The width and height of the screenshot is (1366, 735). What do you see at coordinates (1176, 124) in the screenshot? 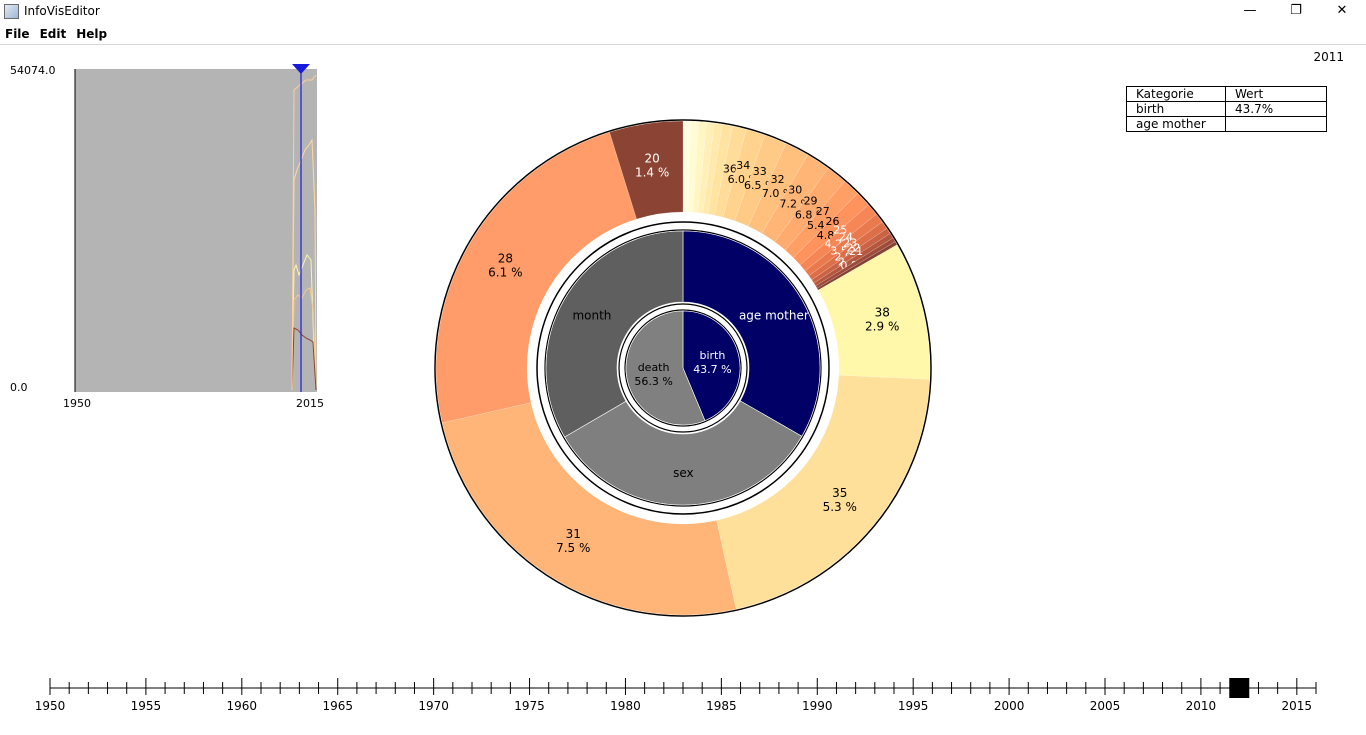
I see `table-cell: age mother` at bounding box center [1176, 124].